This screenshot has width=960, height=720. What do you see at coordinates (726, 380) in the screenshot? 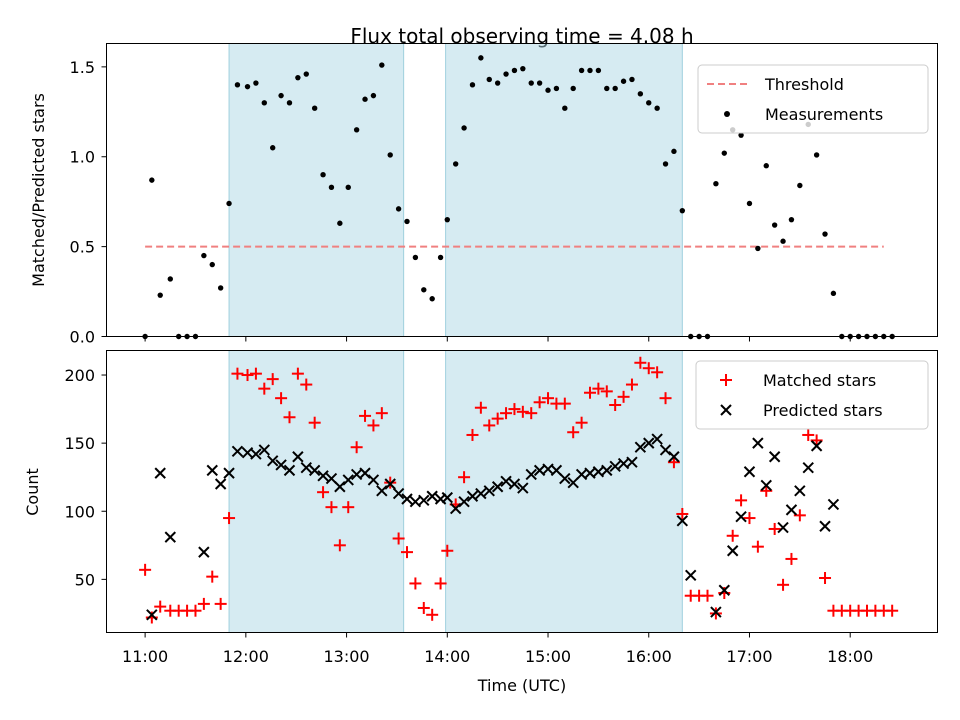
I see `matched-stars-legend-marker` at bounding box center [726, 380].